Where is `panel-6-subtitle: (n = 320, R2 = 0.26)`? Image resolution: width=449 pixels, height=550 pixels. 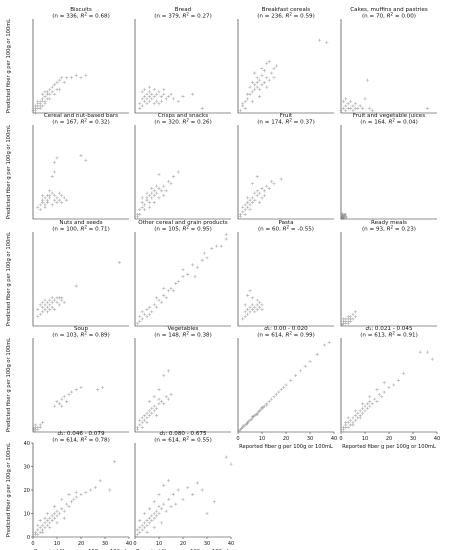 panel-6-subtitle: (n = 320, R2 = 0.26) is located at coordinates (183, 122).